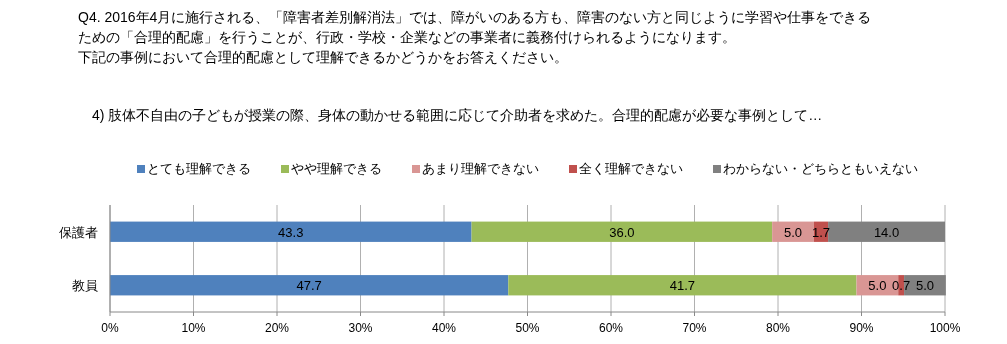 This screenshot has width=1007, height=344. What do you see at coordinates (199, 168) in the screenshot?
I see `legend-label: とても理解できる` at bounding box center [199, 168].